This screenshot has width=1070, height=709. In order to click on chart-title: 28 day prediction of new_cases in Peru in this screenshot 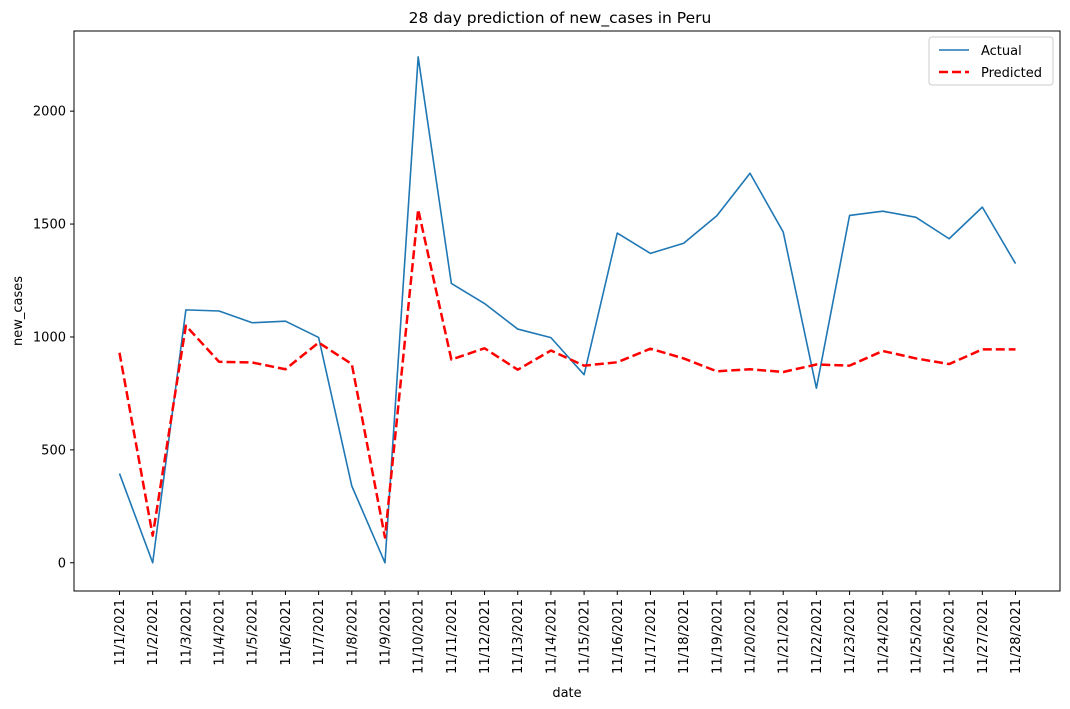, I will do `click(560, 18)`.